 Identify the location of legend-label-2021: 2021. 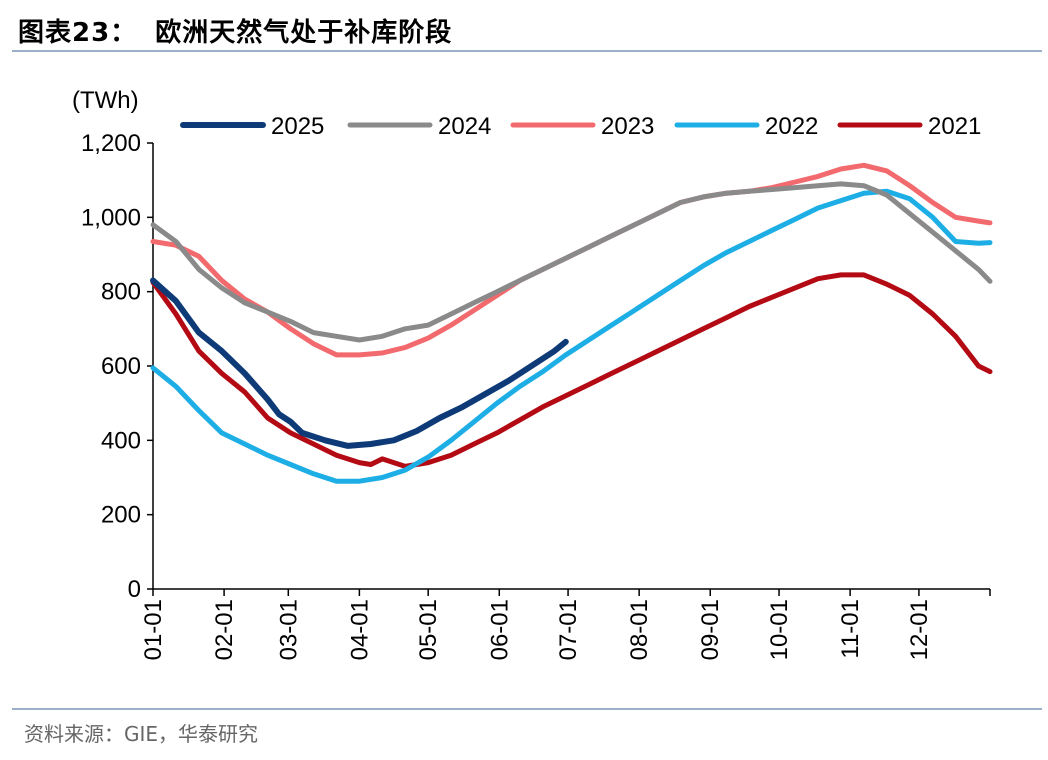
(954, 126).